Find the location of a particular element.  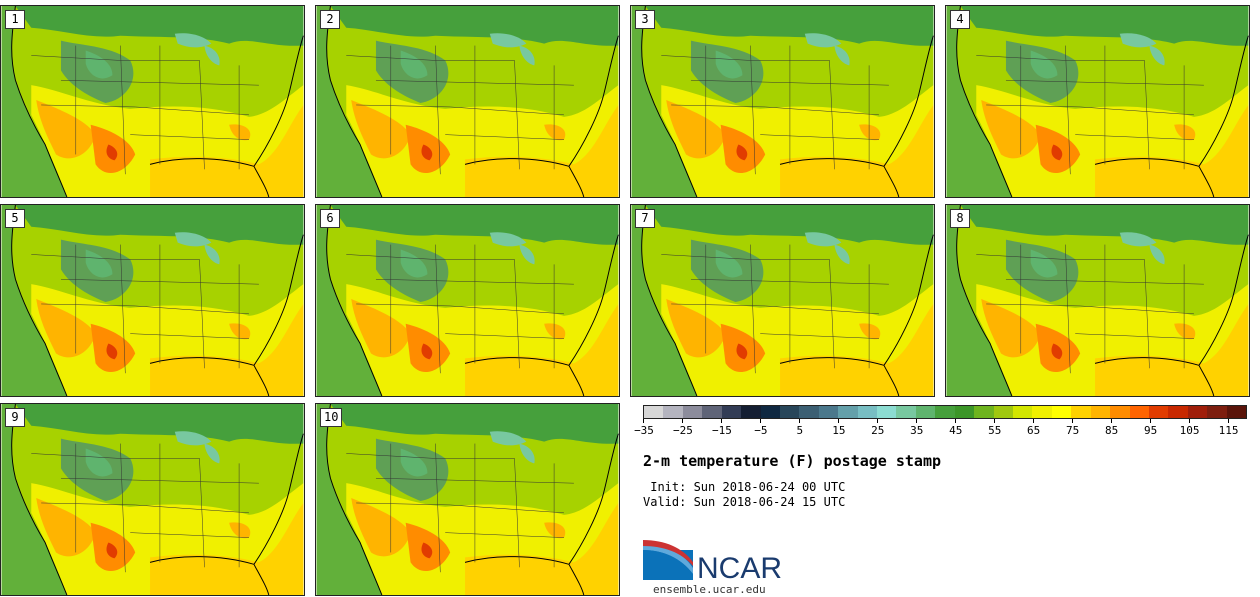

member-panel: 6 is located at coordinates (467, 300).